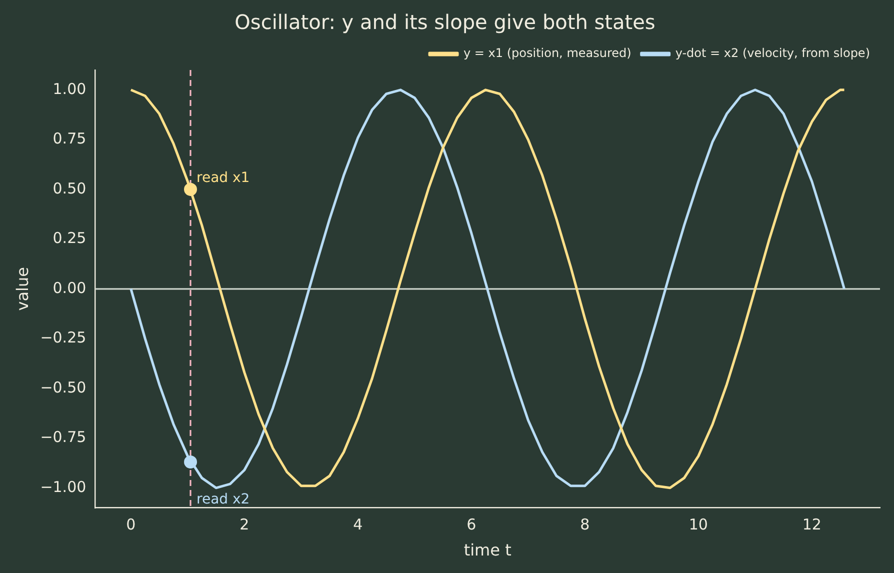  I want to click on legend-label: y = x1 (position, measured), so click(548, 53).